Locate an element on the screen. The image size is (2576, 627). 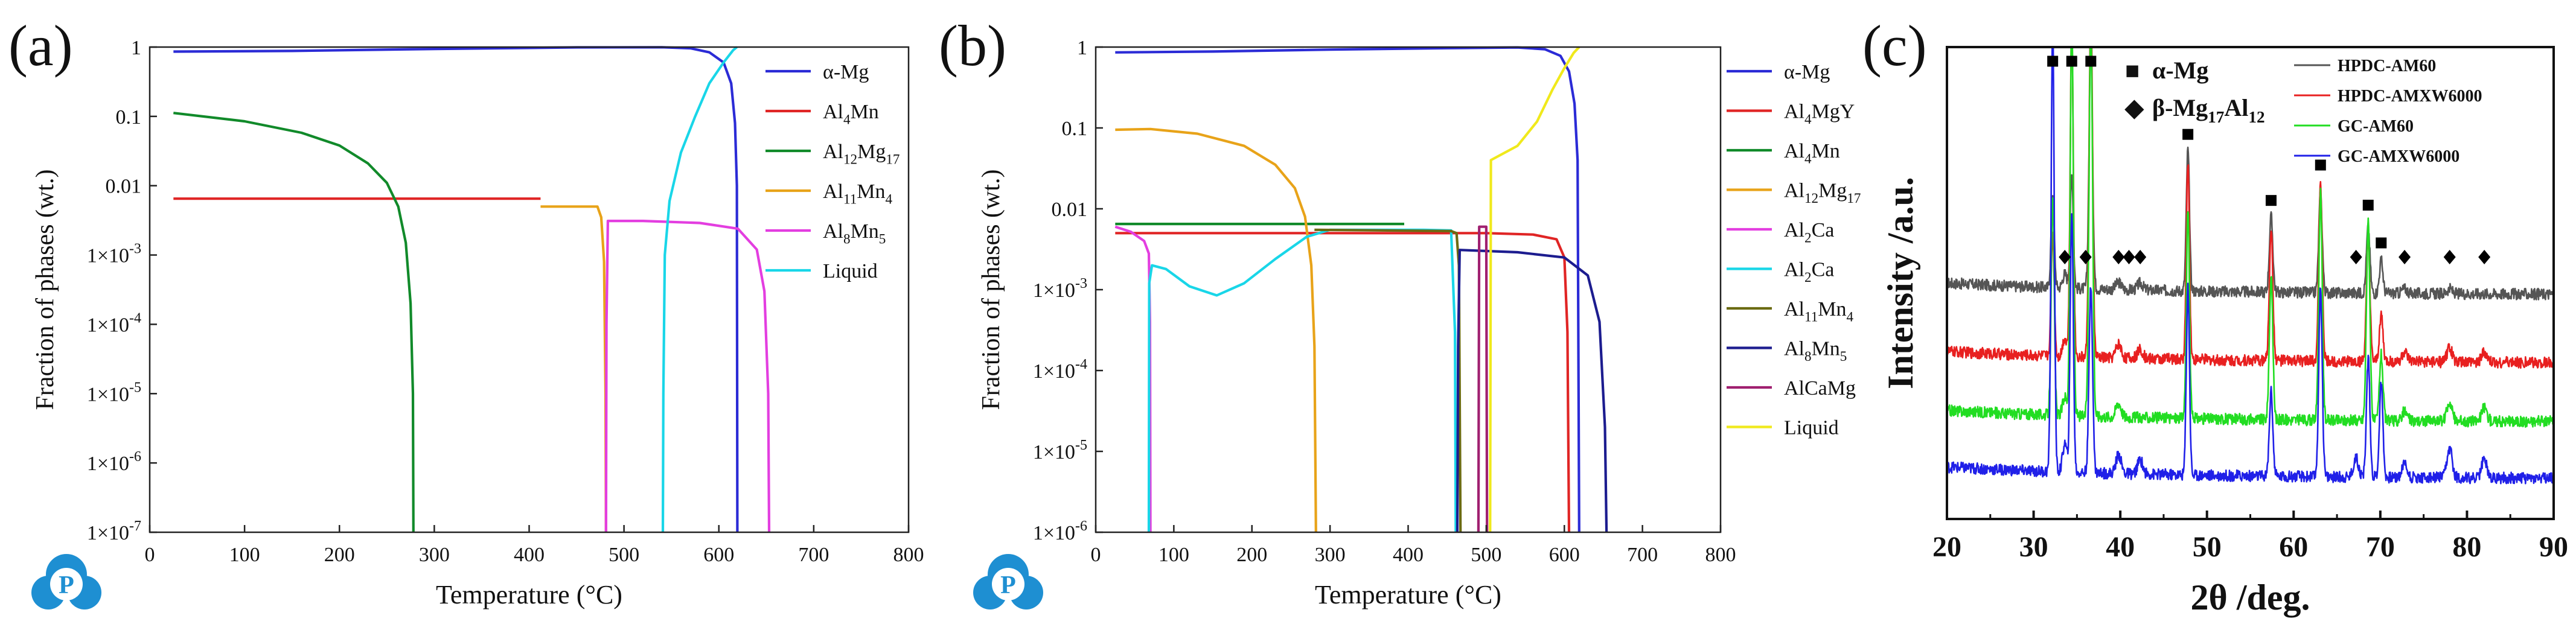
phase-legend-entry: α-Mg is located at coordinates (2180, 70).